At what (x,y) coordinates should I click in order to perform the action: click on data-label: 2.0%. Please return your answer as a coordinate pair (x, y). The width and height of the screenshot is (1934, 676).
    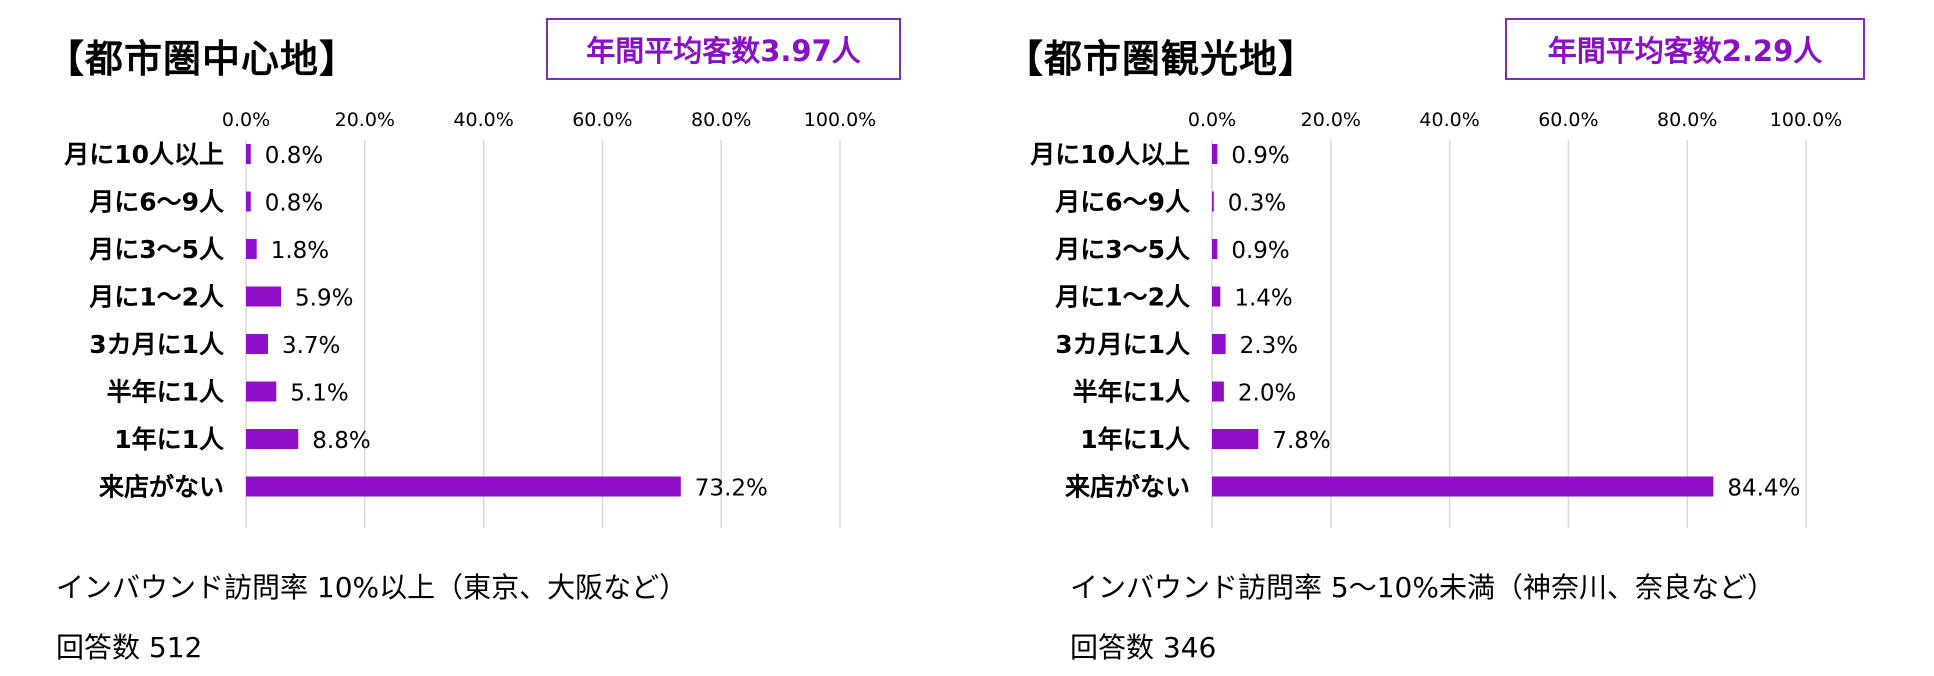
    Looking at the image, I should click on (1267, 394).